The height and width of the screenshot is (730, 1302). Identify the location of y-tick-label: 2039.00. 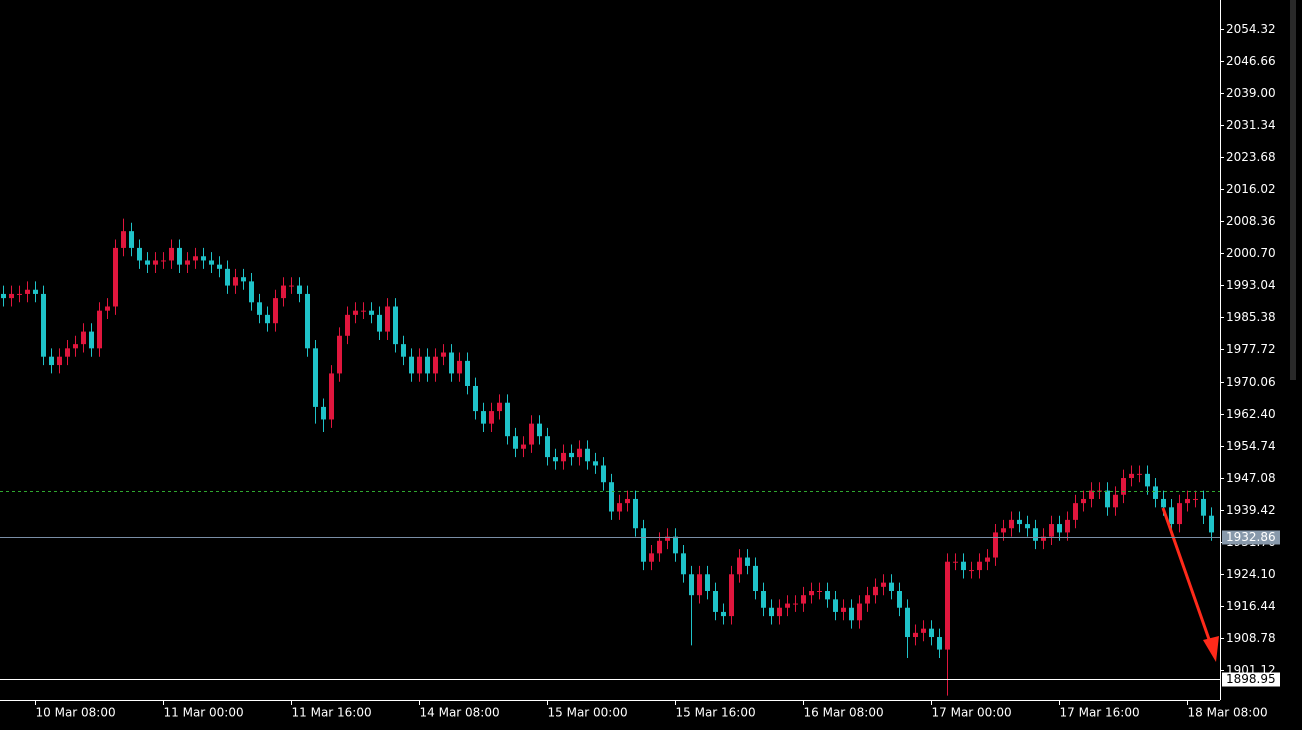
(1251, 93).